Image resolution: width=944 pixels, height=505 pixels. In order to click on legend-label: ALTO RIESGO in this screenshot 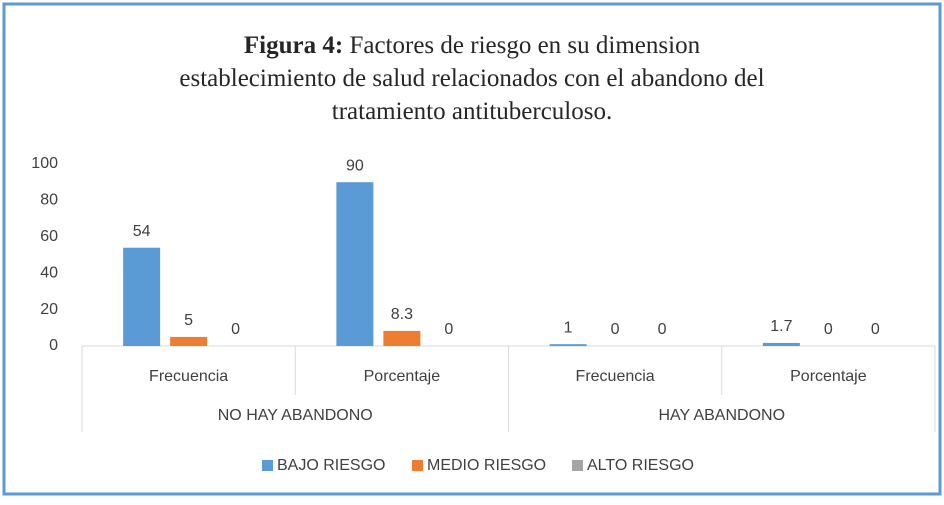, I will do `click(640, 465)`.